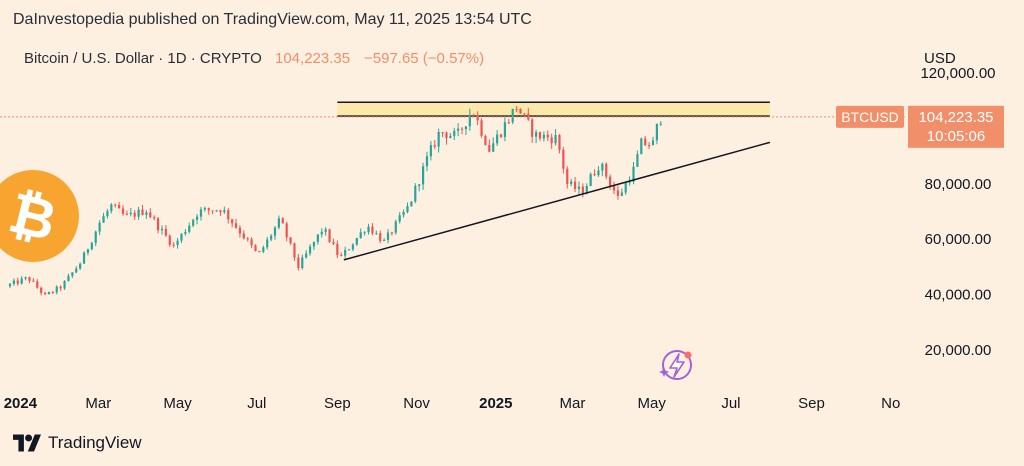 This screenshot has width=1024, height=466. Describe the element at coordinates (557, 201) in the screenshot. I see `support-trendline-line` at that location.